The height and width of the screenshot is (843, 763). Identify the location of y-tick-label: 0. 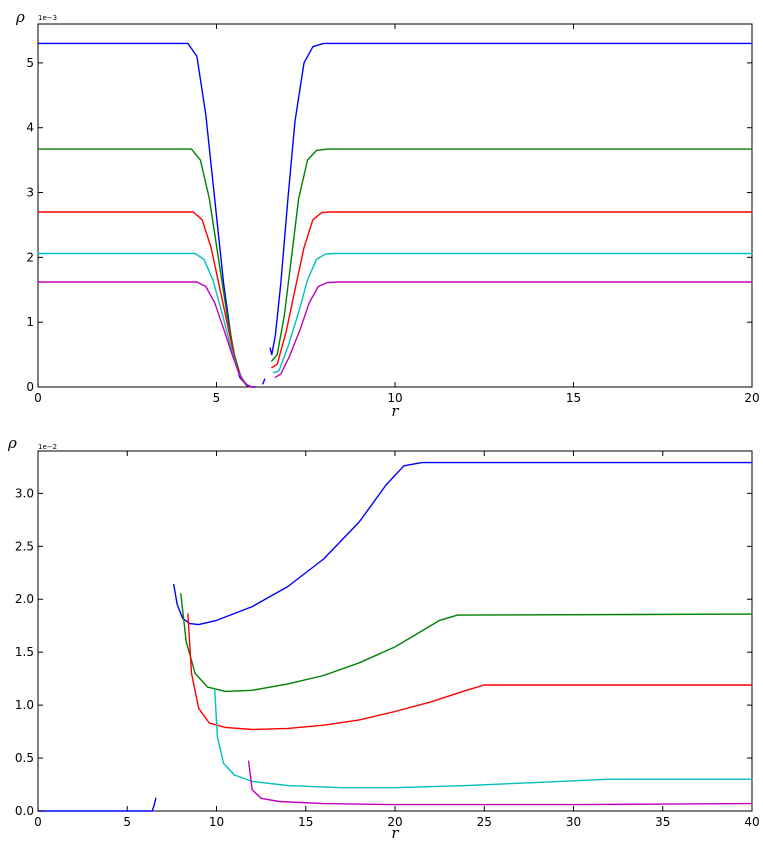
(30, 387).